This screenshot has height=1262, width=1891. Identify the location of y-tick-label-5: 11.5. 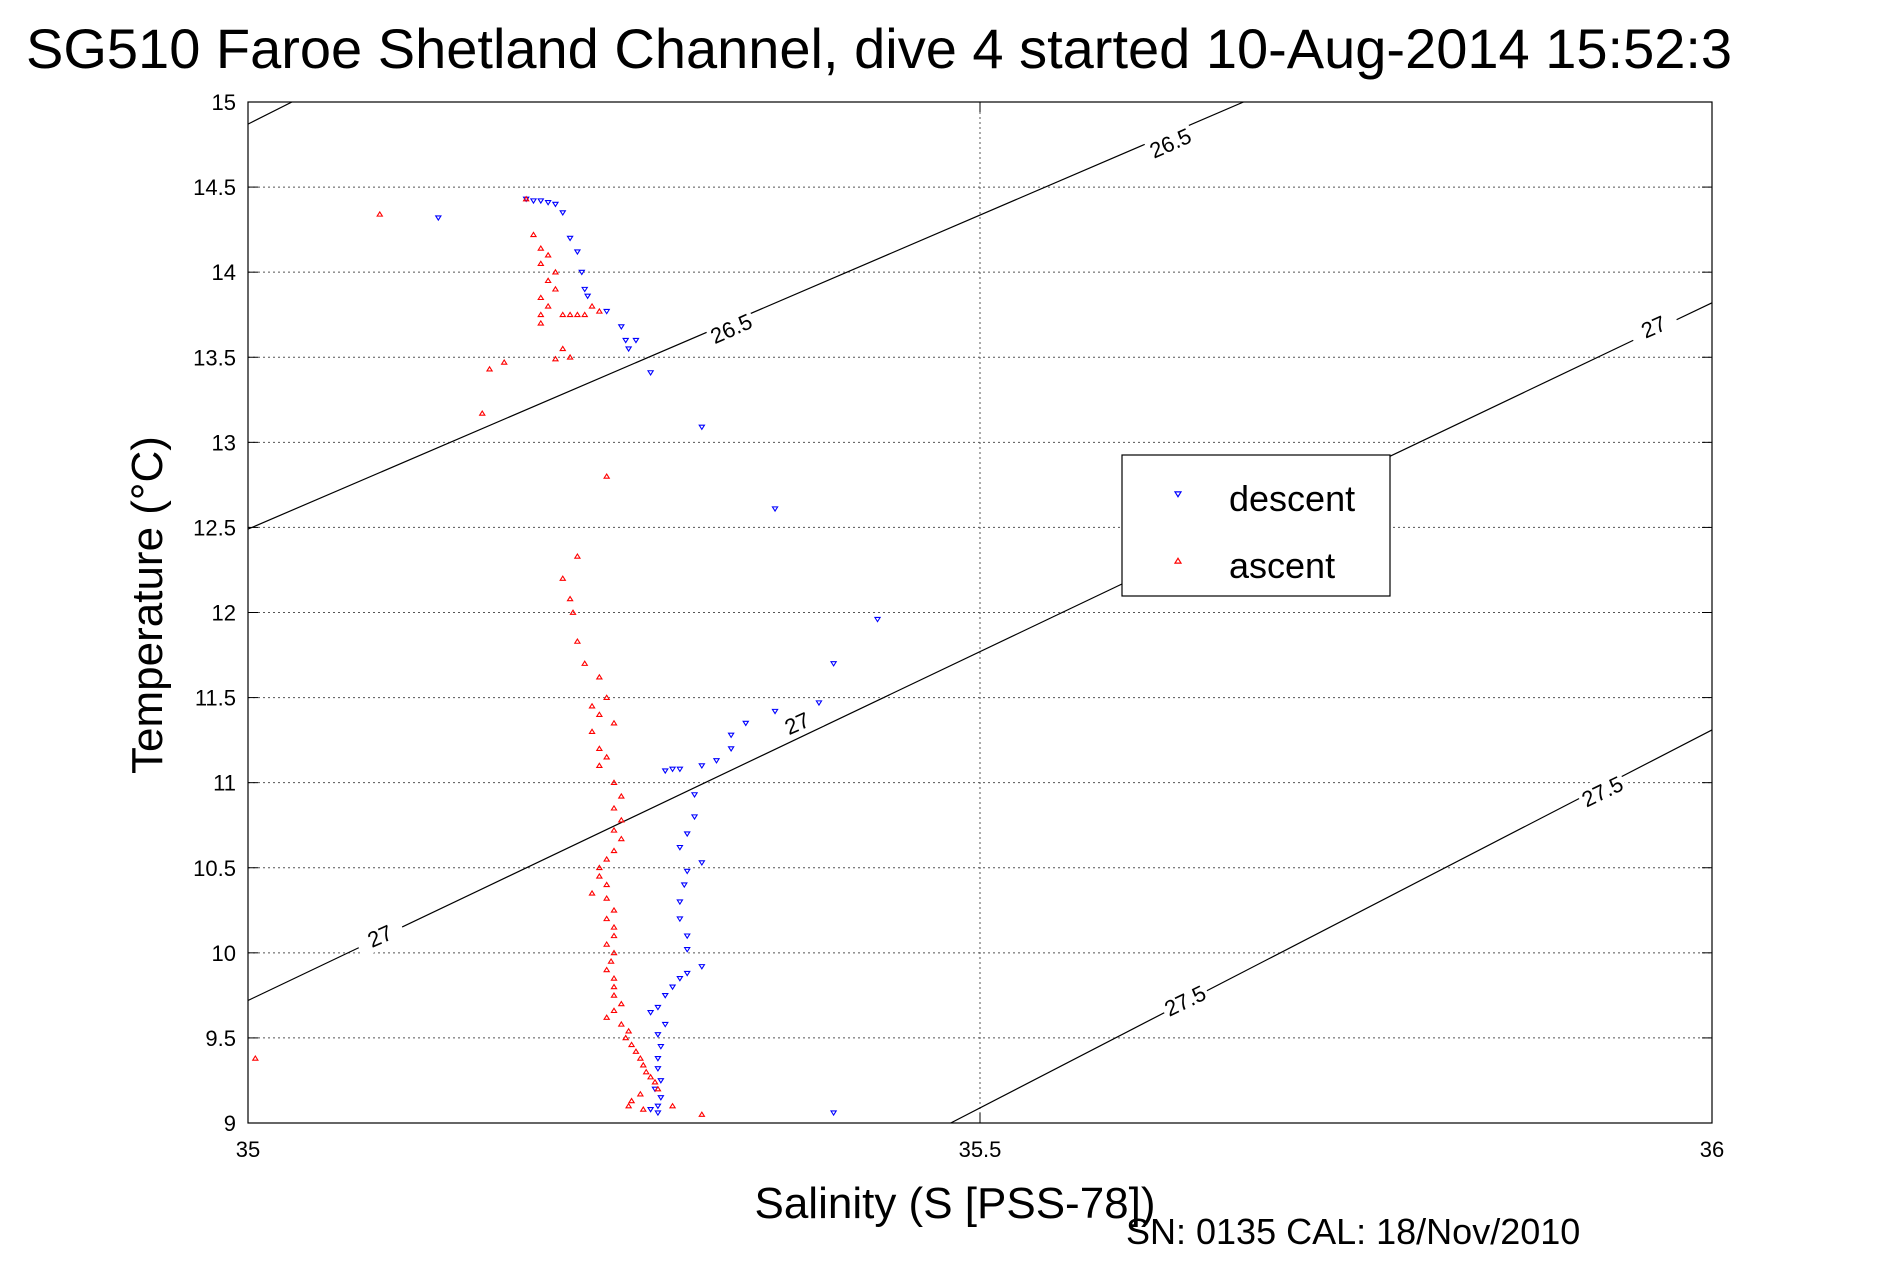
(215, 698).